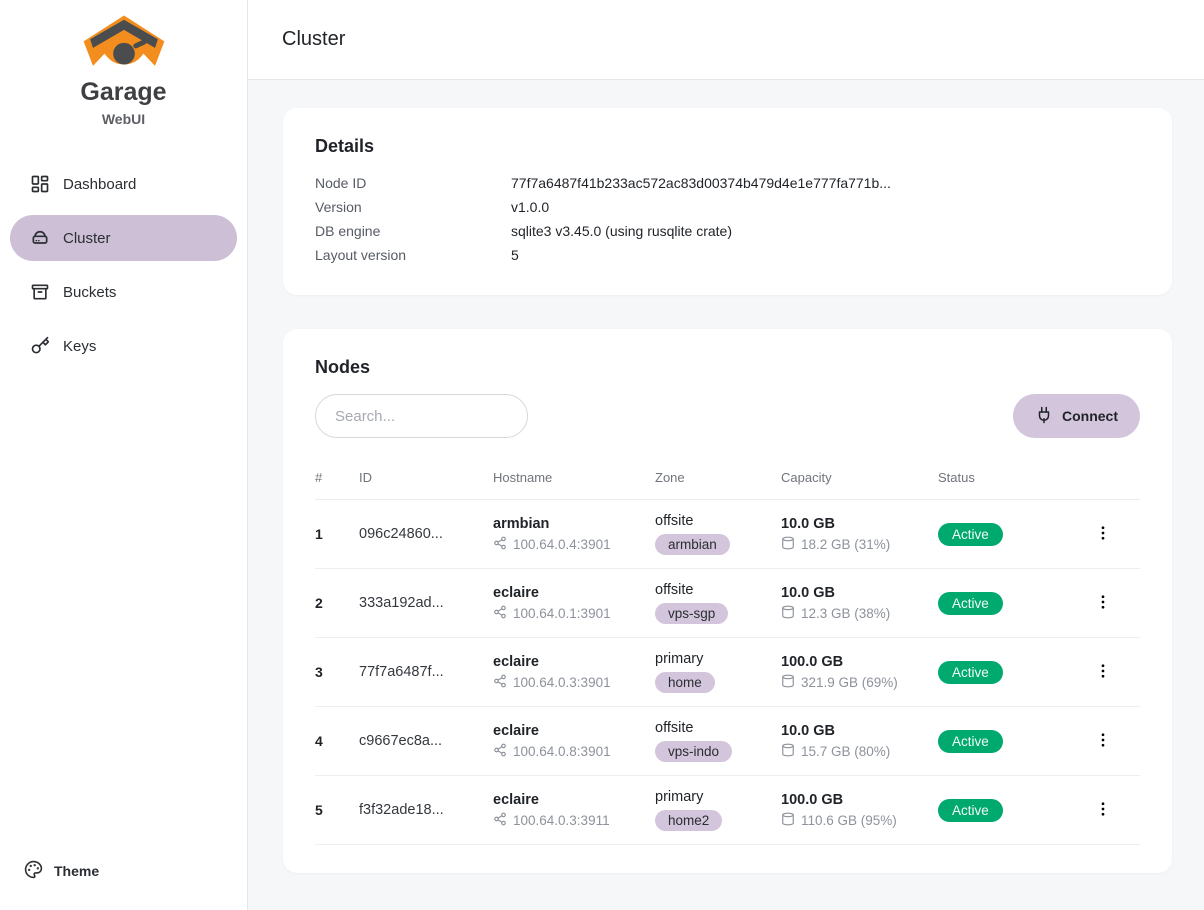 Image resolution: width=1204 pixels, height=910 pixels. I want to click on sidebar-item-label: Cluster, so click(87, 238).